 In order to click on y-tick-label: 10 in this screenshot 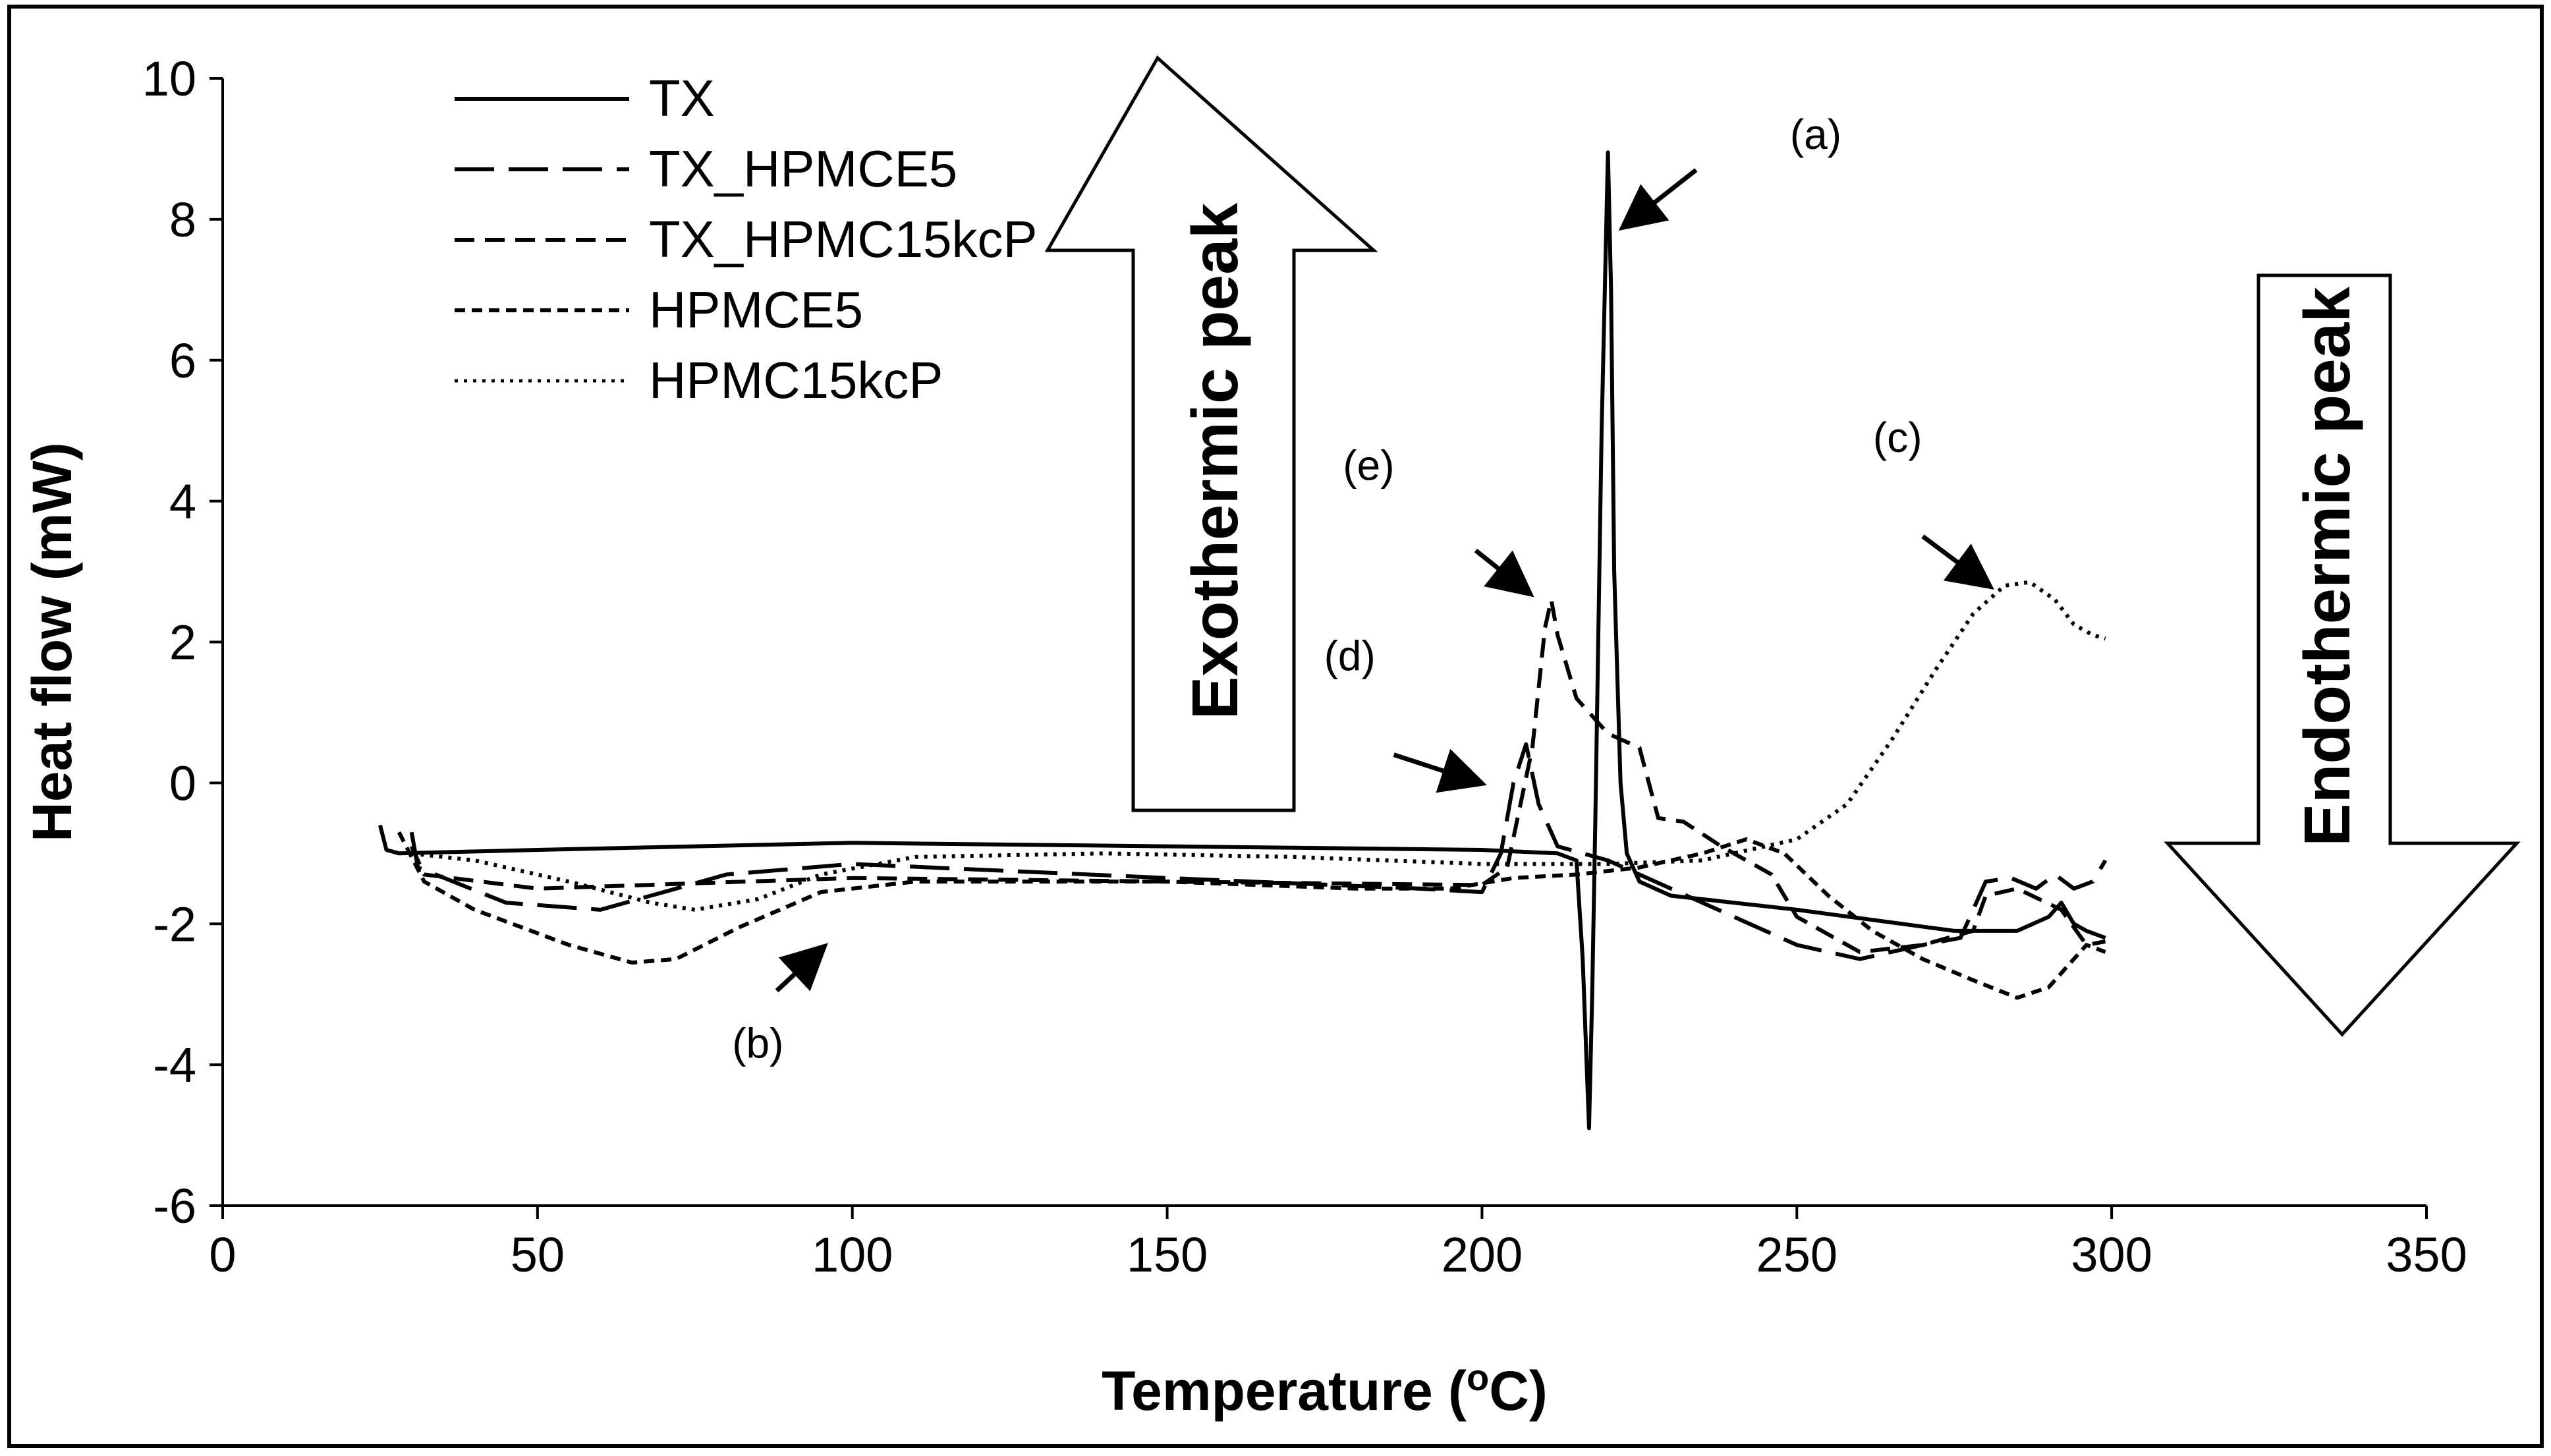, I will do `click(169, 78)`.